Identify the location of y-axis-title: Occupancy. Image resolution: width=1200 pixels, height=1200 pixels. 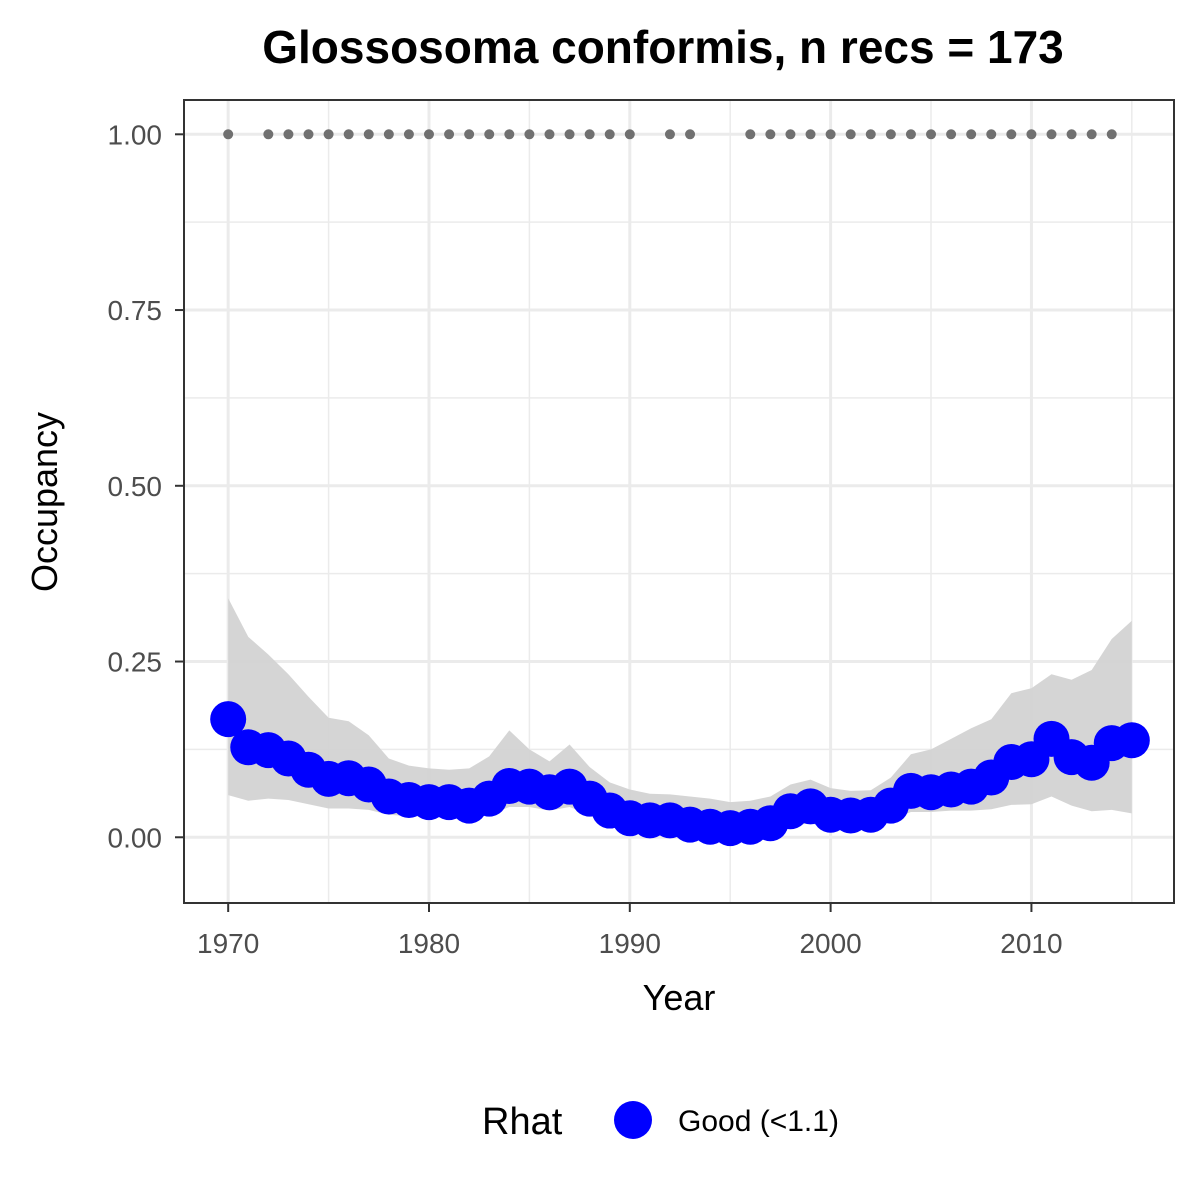
(44, 502).